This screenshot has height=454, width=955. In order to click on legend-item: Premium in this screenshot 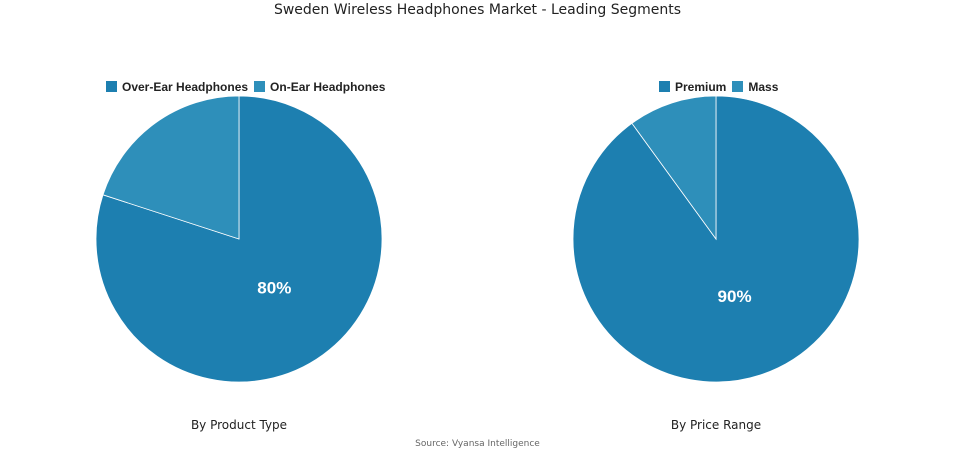, I will do `click(692, 87)`.